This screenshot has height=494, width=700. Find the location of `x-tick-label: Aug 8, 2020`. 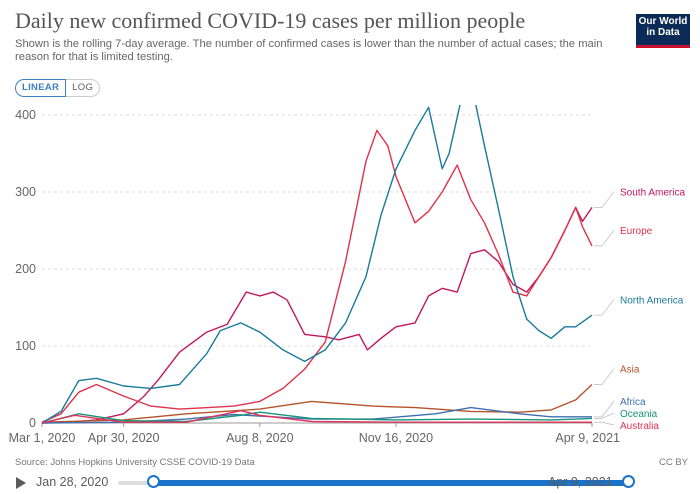

x-tick-label: Aug 8, 2020 is located at coordinates (259, 438).